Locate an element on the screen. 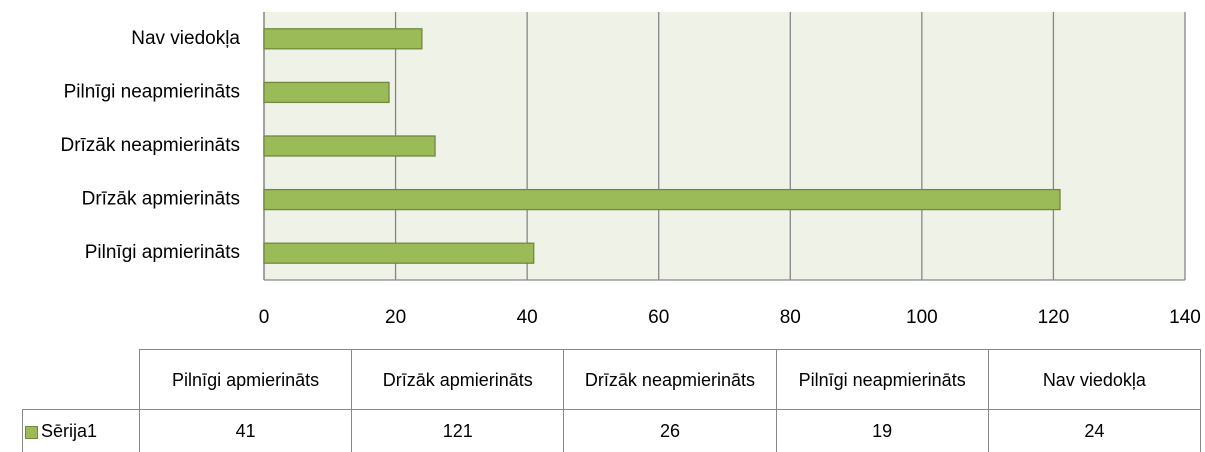 The width and height of the screenshot is (1205, 452). table-corner is located at coordinates (81, 379).